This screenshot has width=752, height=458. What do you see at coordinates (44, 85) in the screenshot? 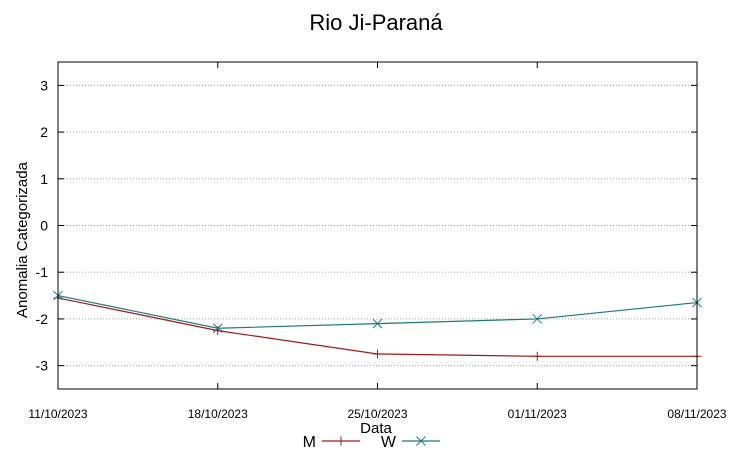
I see `y-tick-label: 3` at bounding box center [44, 85].